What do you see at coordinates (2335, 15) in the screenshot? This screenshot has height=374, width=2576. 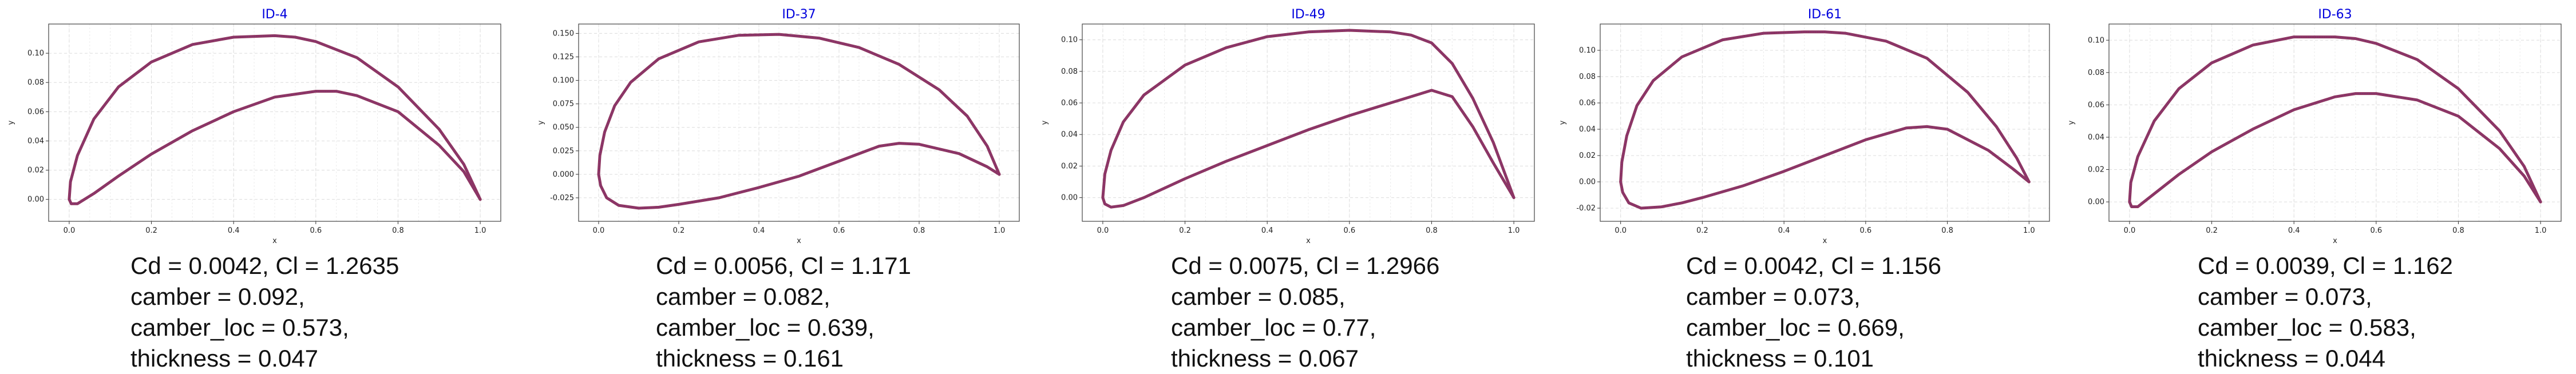 I see `chart-title: ID-63` at bounding box center [2335, 15].